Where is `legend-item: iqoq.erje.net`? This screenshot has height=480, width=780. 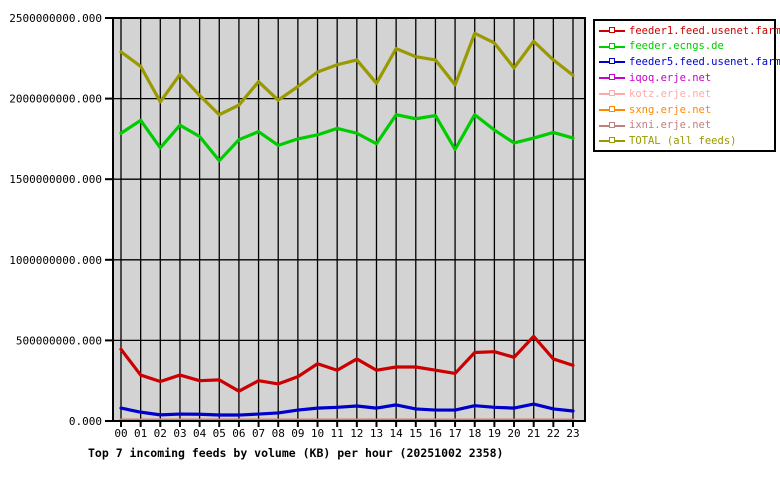 legend-item: iqoq.erje.net is located at coordinates (684, 78).